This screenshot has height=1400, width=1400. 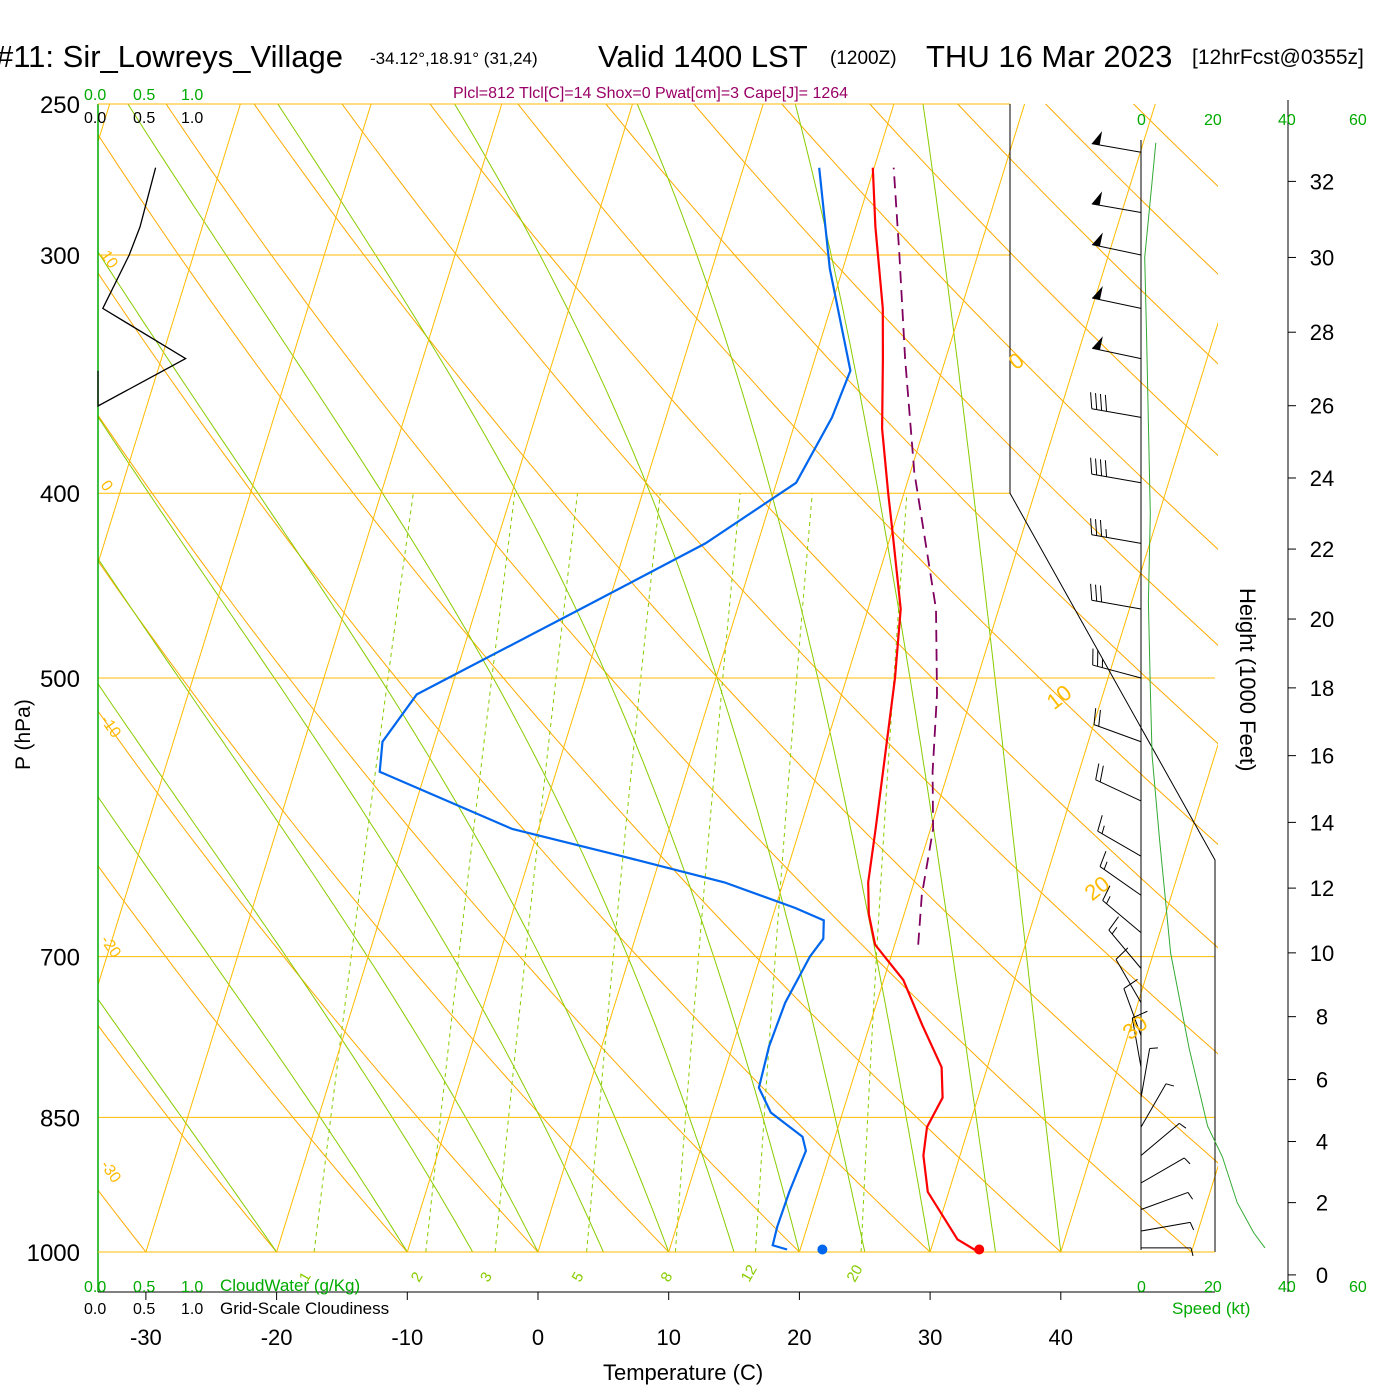 I want to click on isotherm, so click(x=169, y=334).